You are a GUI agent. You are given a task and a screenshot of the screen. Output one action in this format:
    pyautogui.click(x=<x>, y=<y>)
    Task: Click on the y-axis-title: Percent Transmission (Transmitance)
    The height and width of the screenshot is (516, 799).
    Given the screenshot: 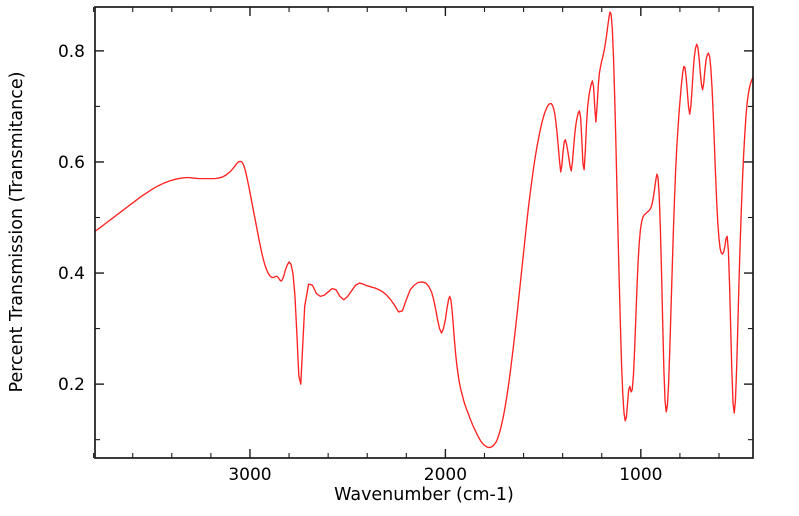 What is the action you would take?
    pyautogui.click(x=17, y=232)
    